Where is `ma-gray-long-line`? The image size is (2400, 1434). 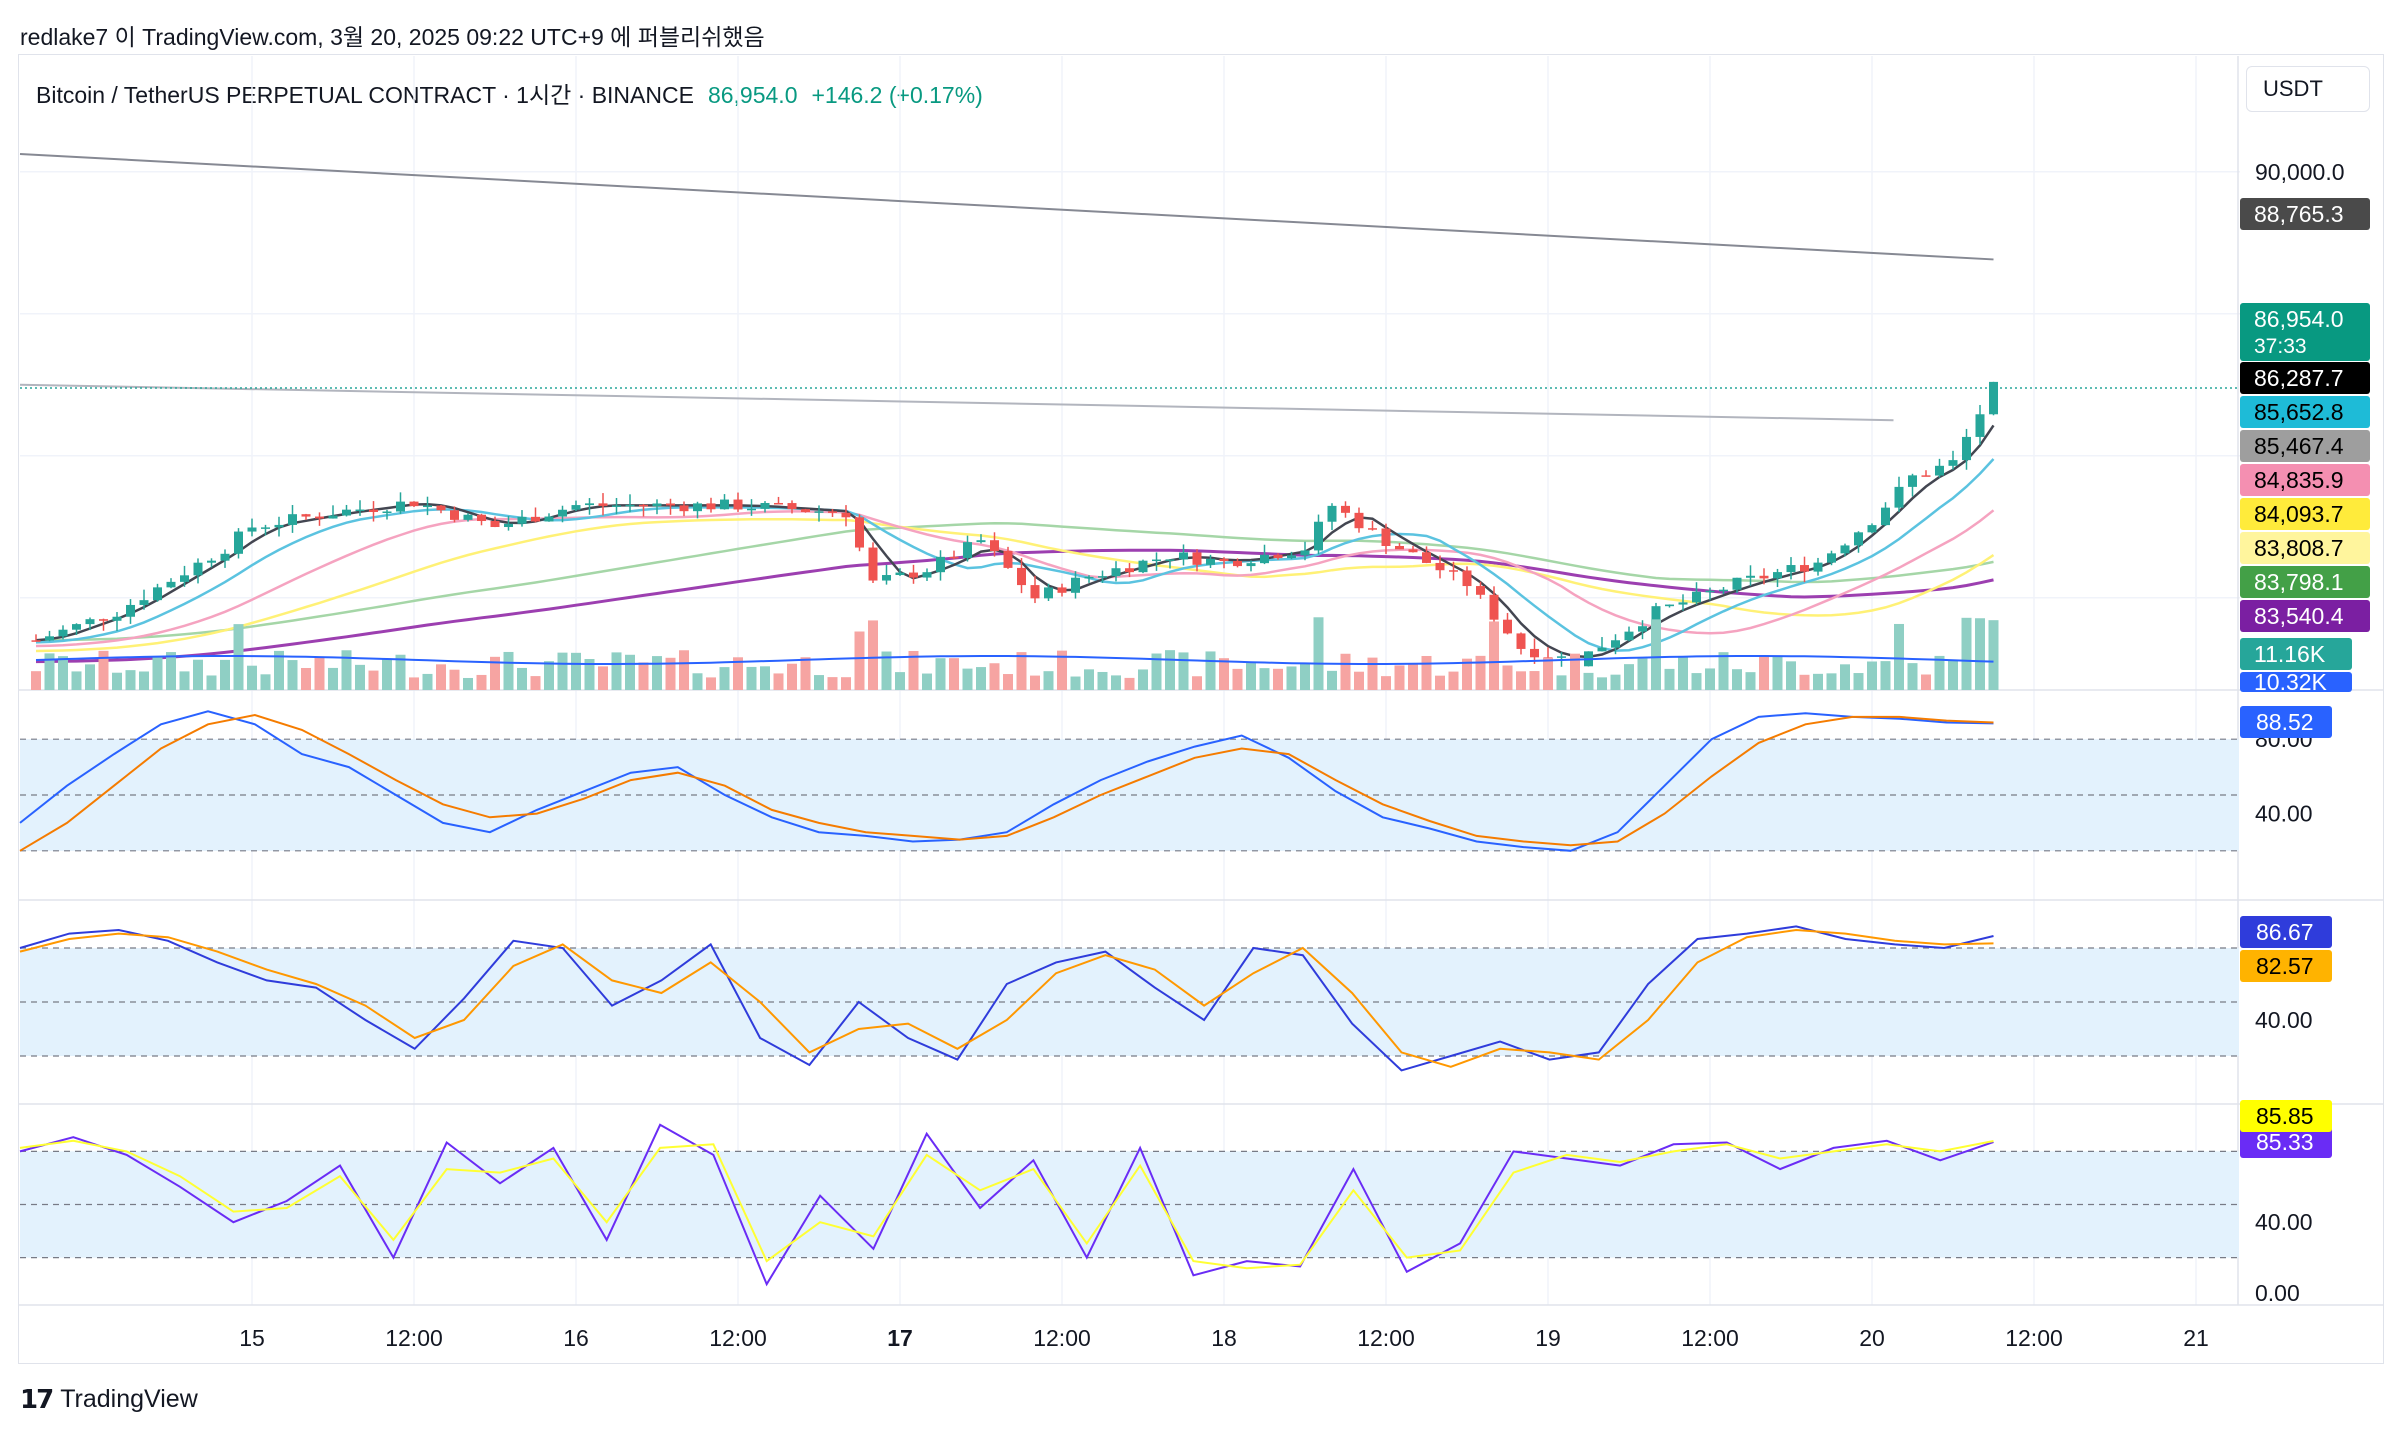
ma-gray-long-line is located at coordinates (1006, 207).